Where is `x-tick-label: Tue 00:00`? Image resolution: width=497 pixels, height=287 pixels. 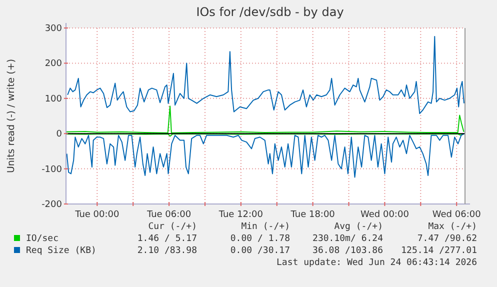 x-tick-label: Tue 00:00 is located at coordinates (97, 215).